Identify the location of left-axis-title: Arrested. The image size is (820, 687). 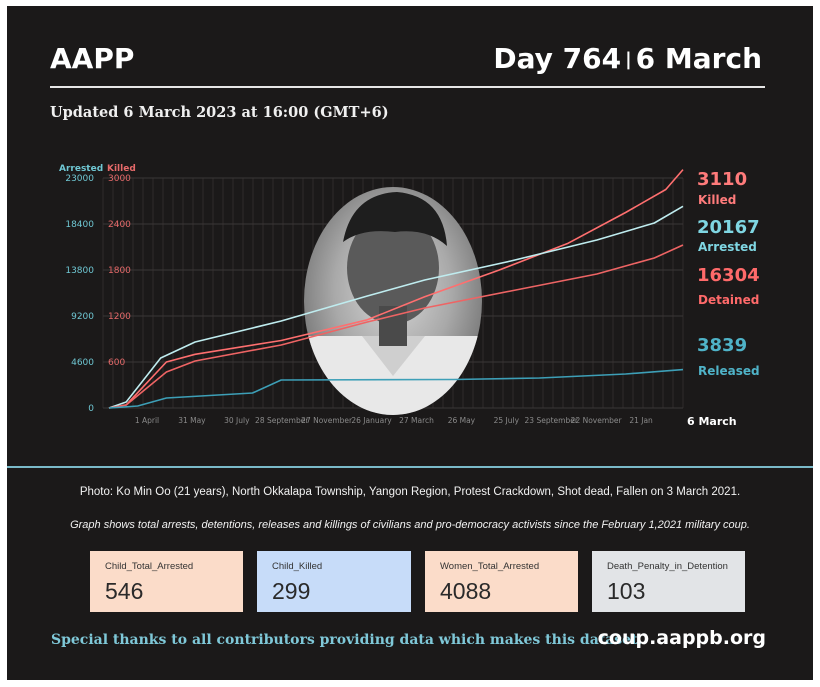
(81, 169).